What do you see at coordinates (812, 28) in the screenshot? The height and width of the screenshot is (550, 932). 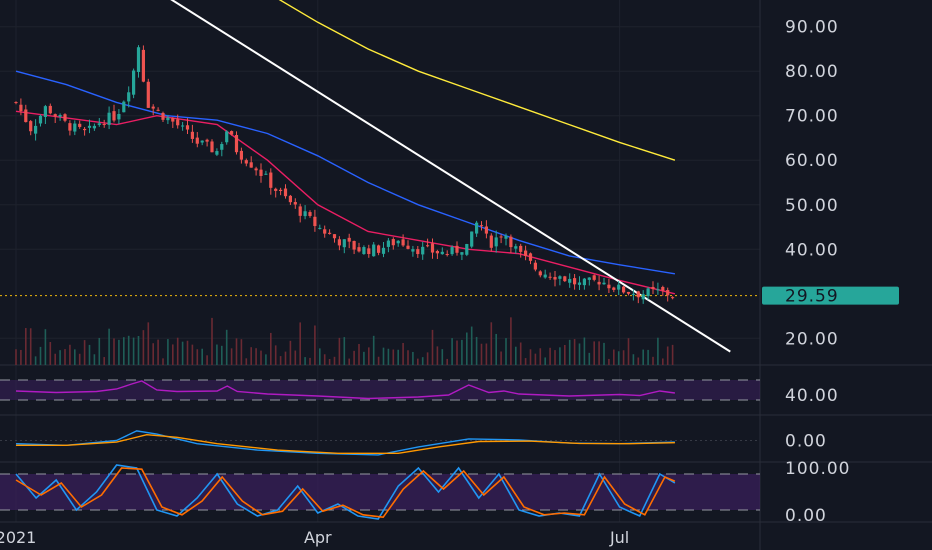 I see `price-tick-label-0: 90.00` at bounding box center [812, 28].